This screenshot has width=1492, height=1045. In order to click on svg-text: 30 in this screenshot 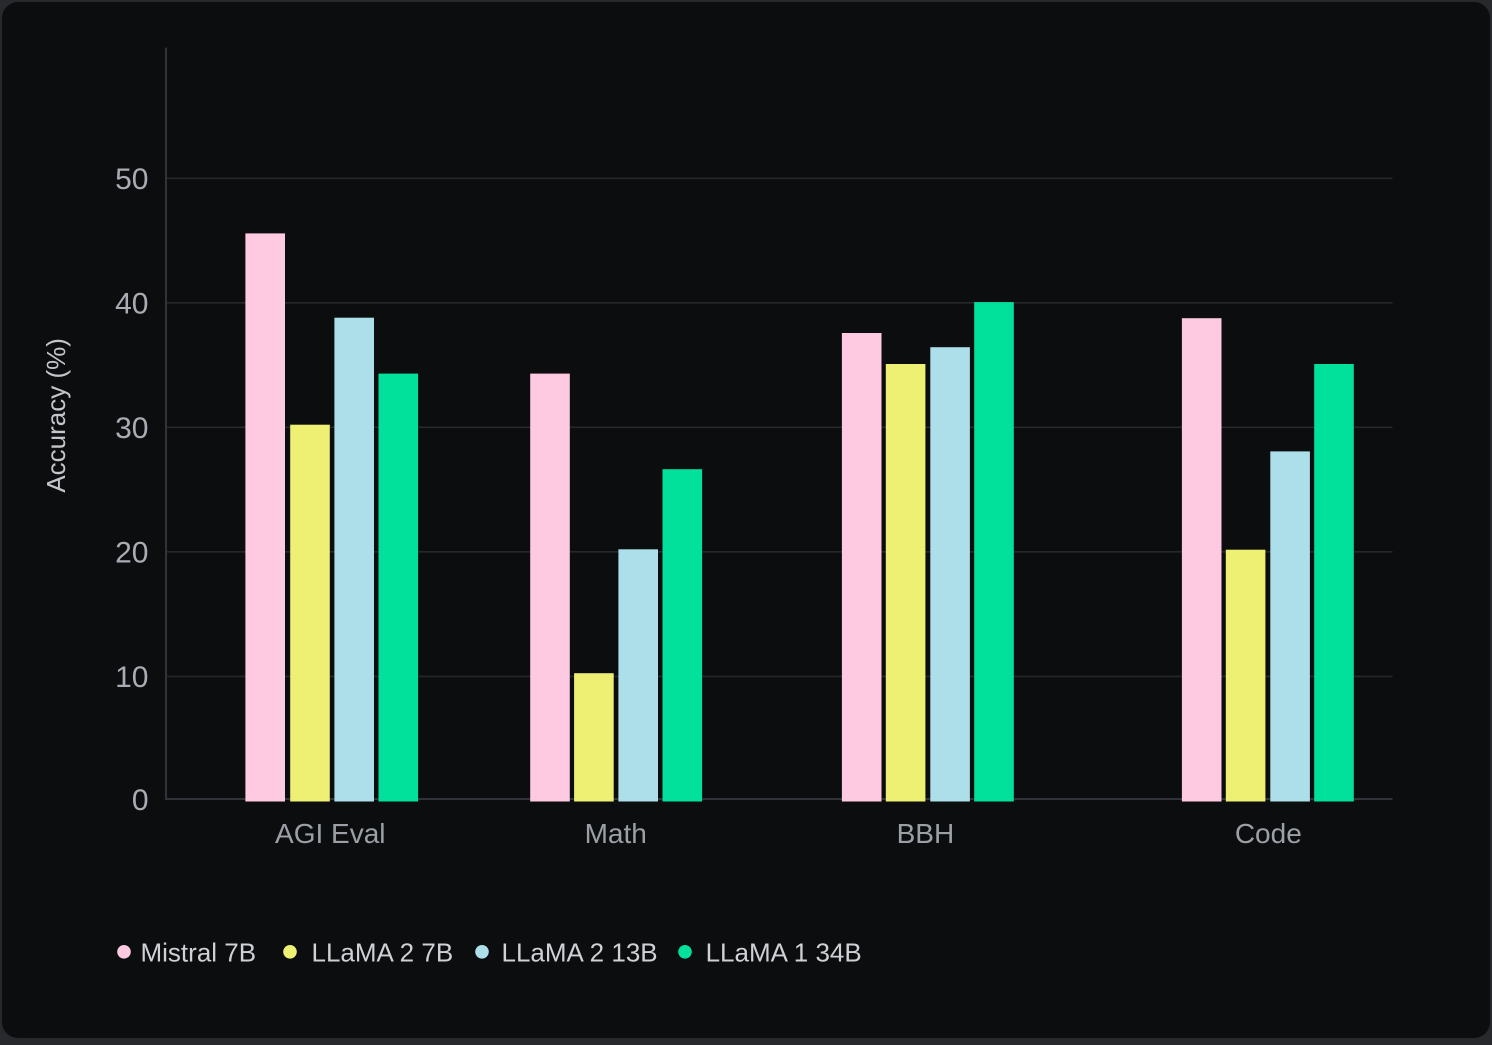, I will do `click(131, 428)`.